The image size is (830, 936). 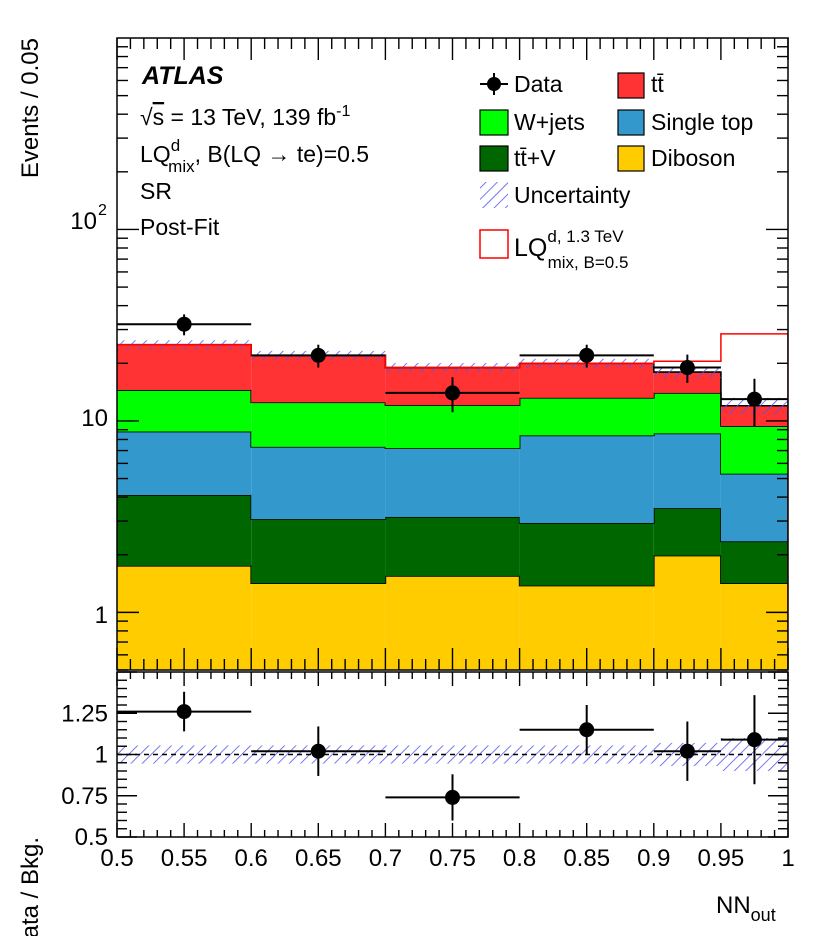 What do you see at coordinates (282, 154) in the screenshot?
I see `model-rest: , B(LQ → te)=0.5` at bounding box center [282, 154].